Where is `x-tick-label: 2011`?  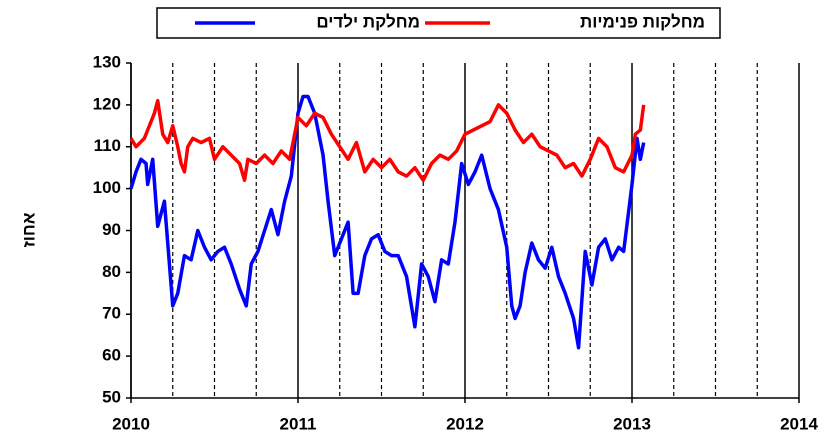
x-tick-label: 2011 is located at coordinates (298, 423).